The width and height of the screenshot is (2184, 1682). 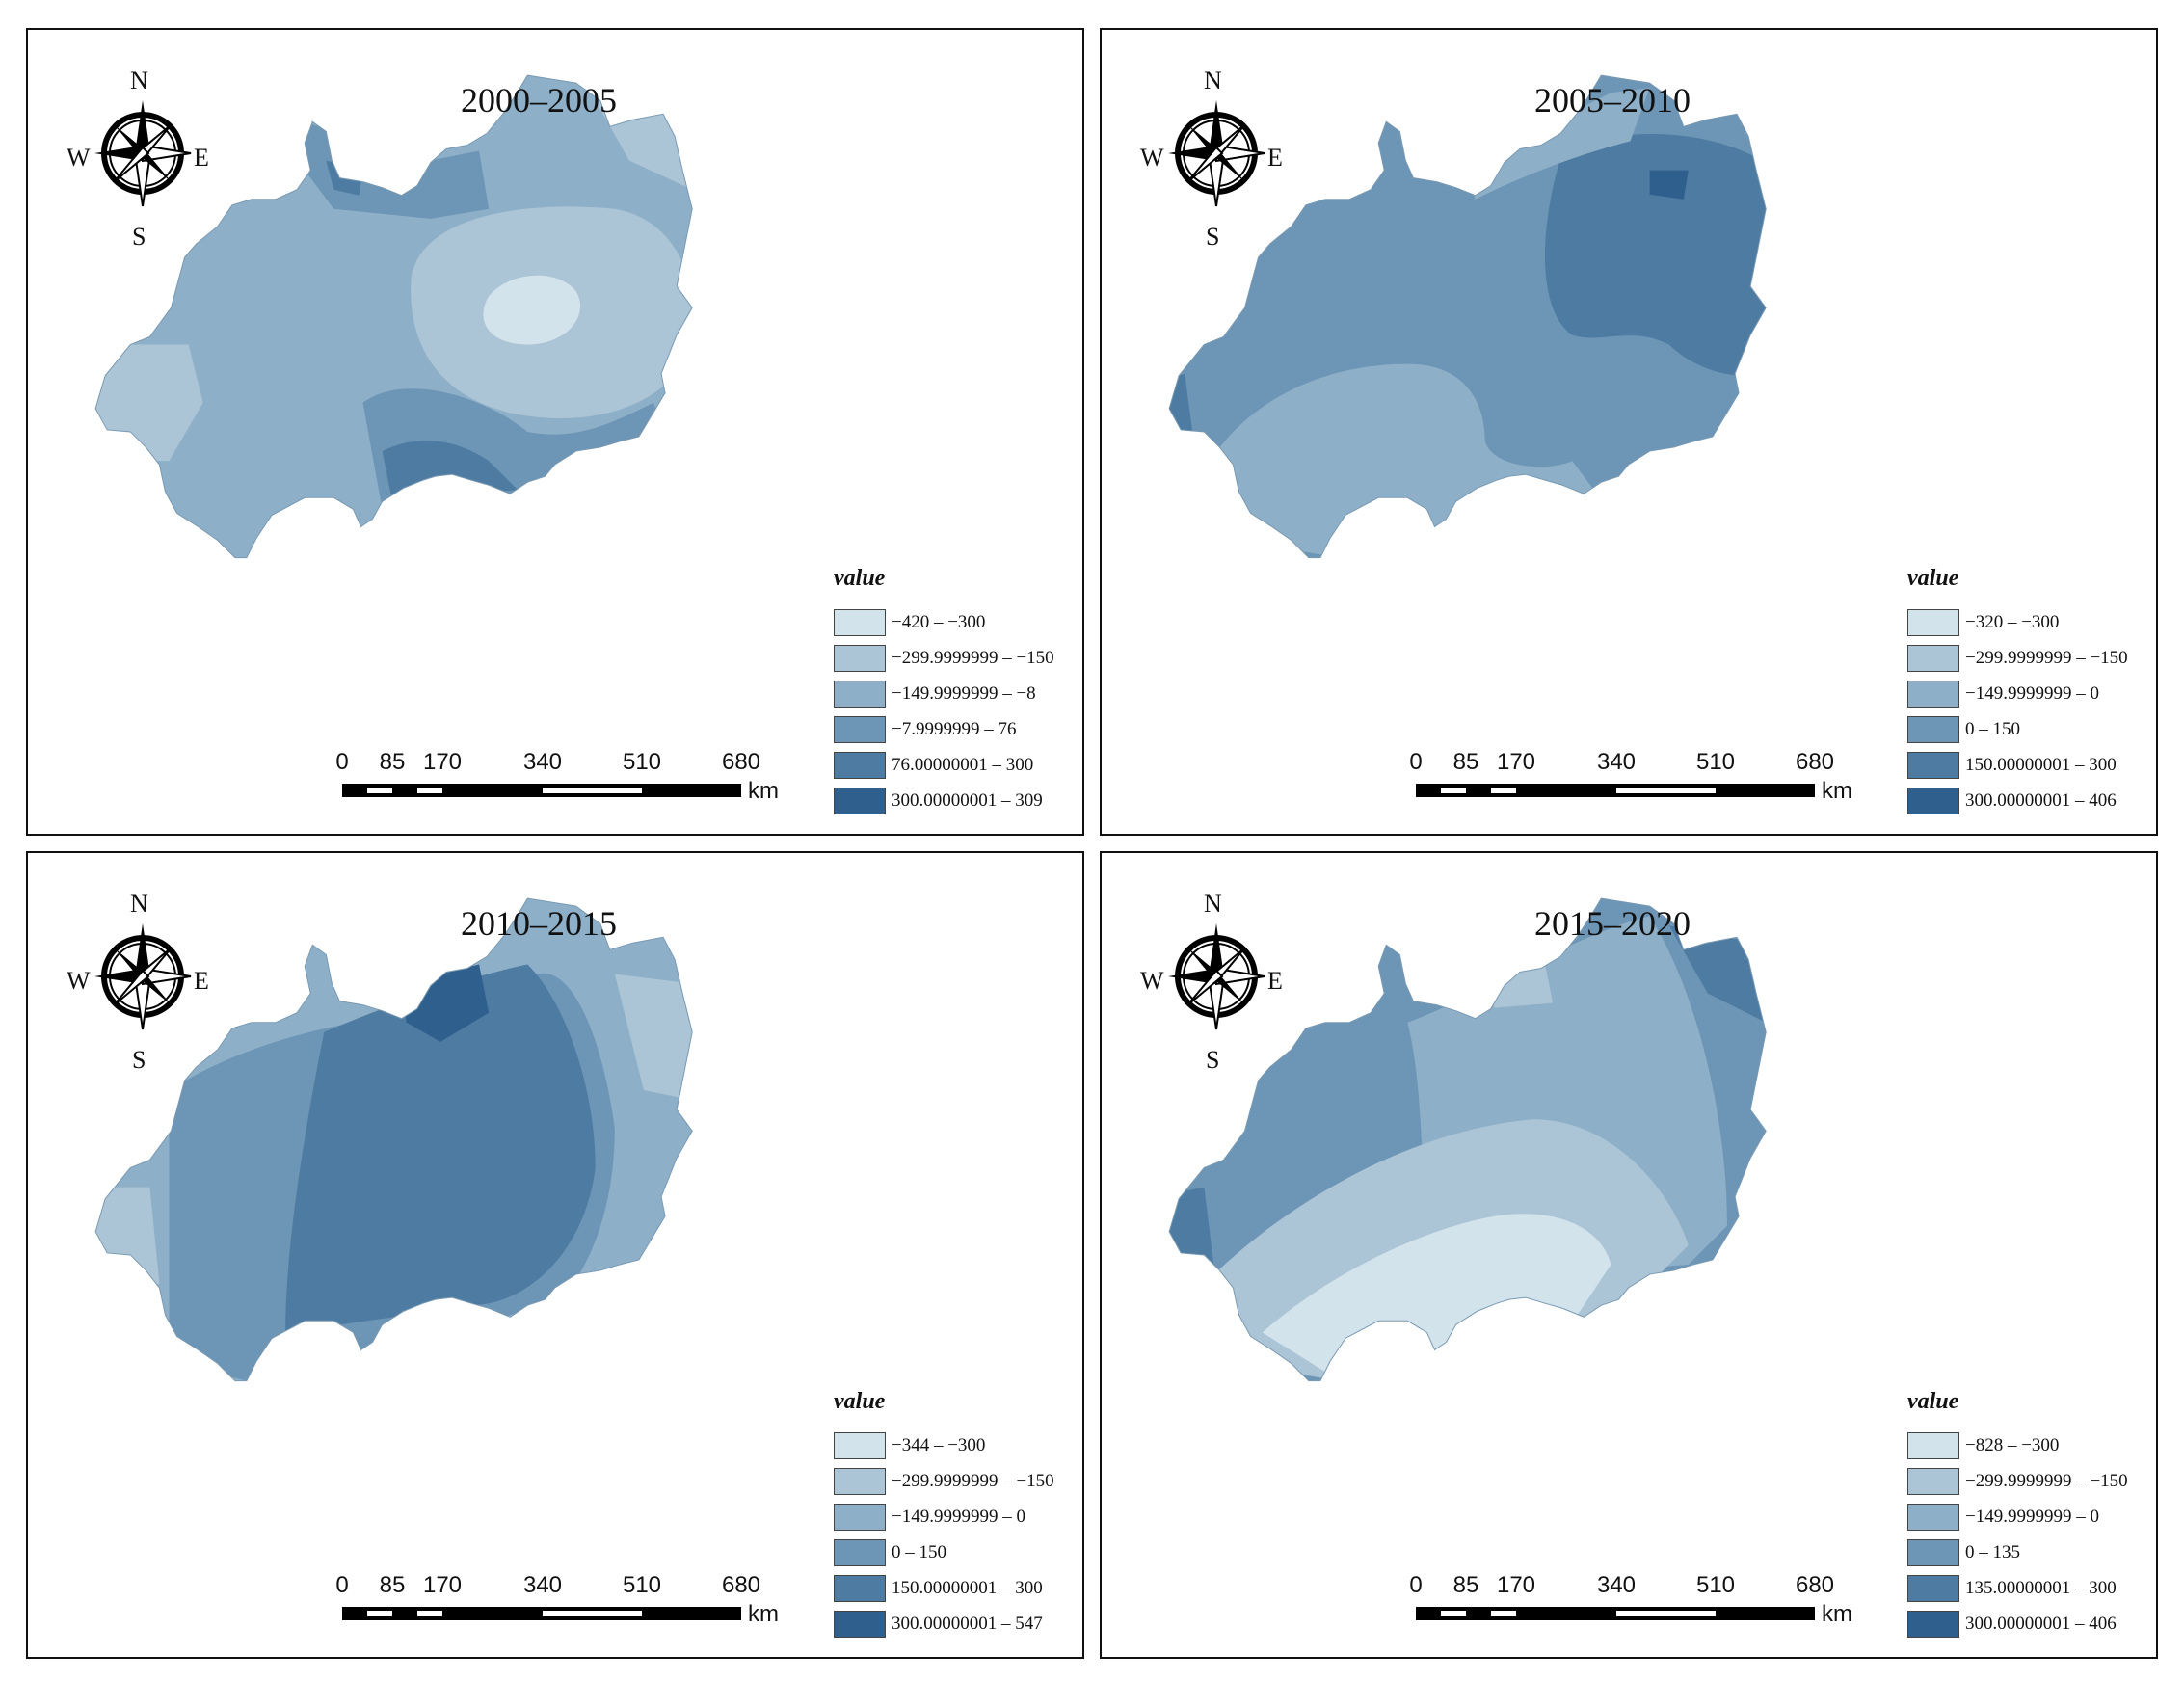 What do you see at coordinates (958, 622) in the screenshot?
I see `legend-item: −420 – −300` at bounding box center [958, 622].